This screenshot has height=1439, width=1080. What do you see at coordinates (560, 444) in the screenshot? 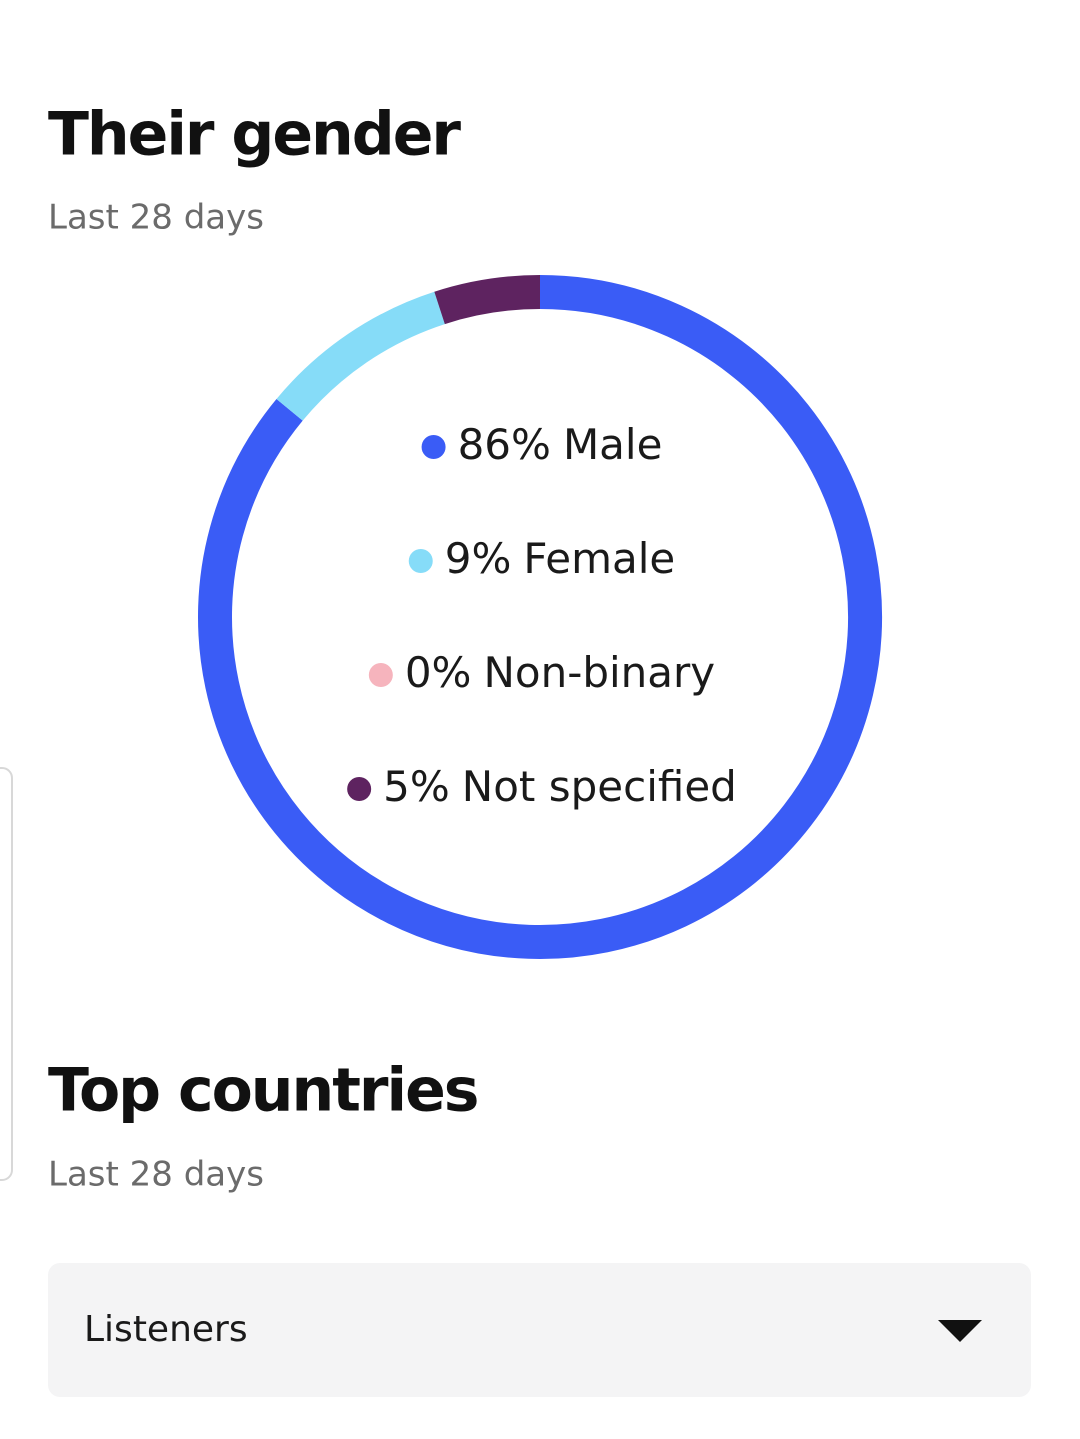
I see `legend-entry: 86% Male` at bounding box center [560, 444].